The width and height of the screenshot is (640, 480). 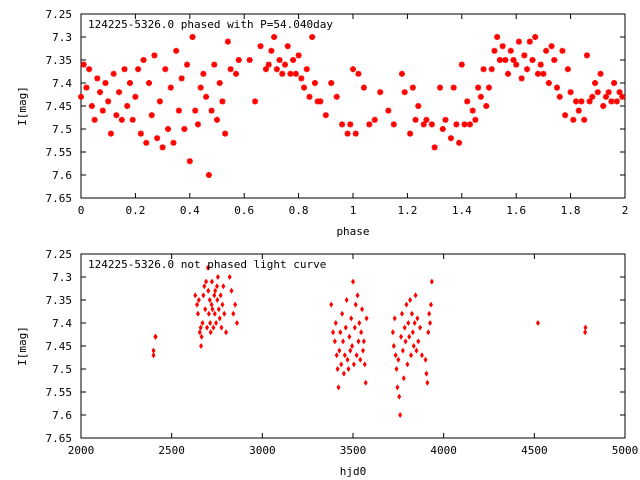 I want to click on x-tick-label: 1.8, so click(x=571, y=210).